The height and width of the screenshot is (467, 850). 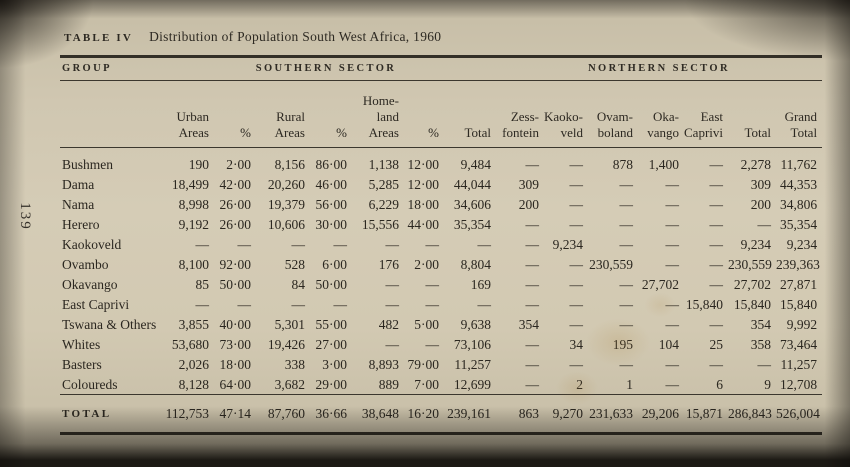 I want to click on northern-sector-header: NORTHERN SECTOR, so click(x=659, y=68).